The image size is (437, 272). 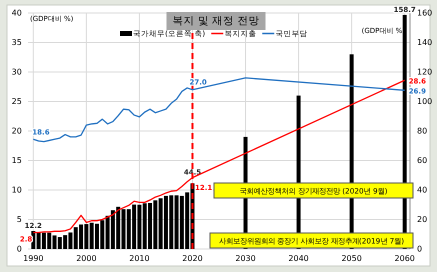 I want to click on y-tick-label: 0, so click(x=19, y=249).